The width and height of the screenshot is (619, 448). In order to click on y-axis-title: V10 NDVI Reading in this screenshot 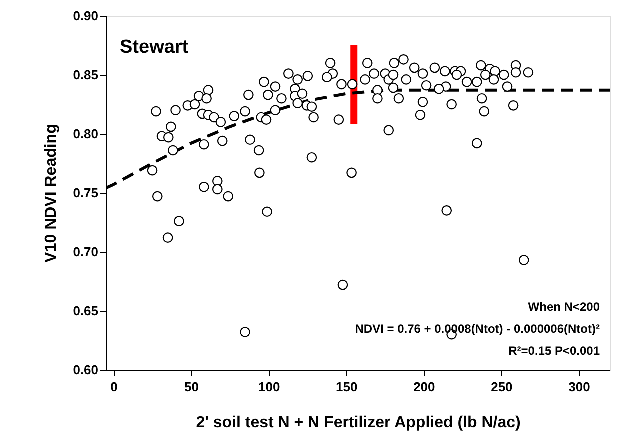, I will do `click(51, 193)`.